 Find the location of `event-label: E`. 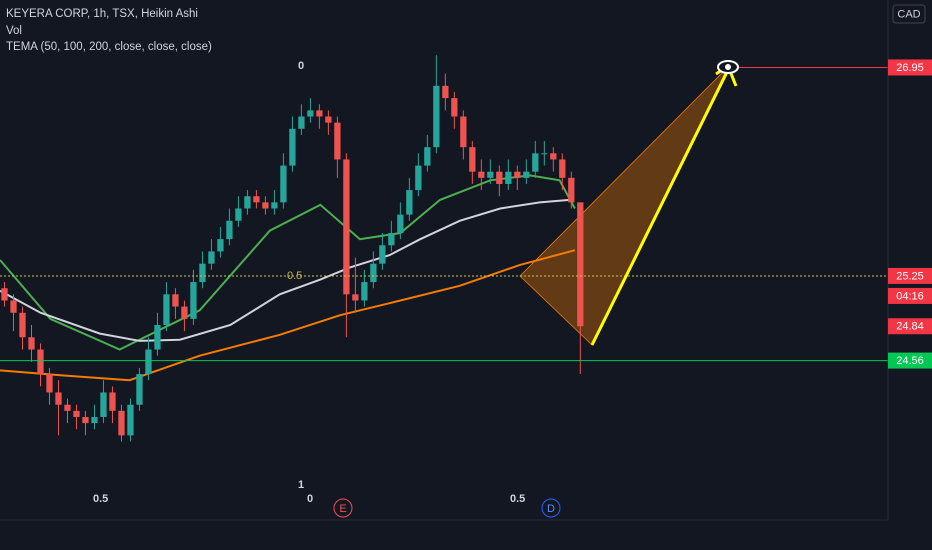

event-label: E is located at coordinates (342, 509).